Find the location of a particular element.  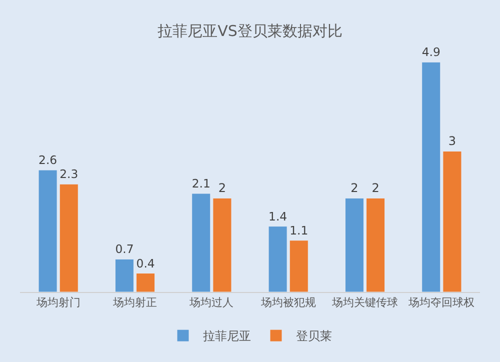

data-label: 0.7 is located at coordinates (124, 249).